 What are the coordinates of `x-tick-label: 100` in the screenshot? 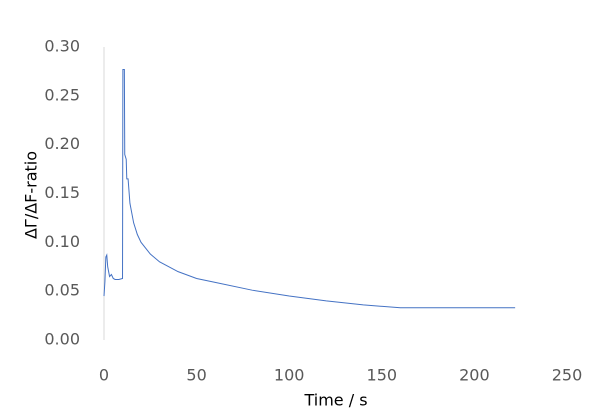 It's located at (289, 375).